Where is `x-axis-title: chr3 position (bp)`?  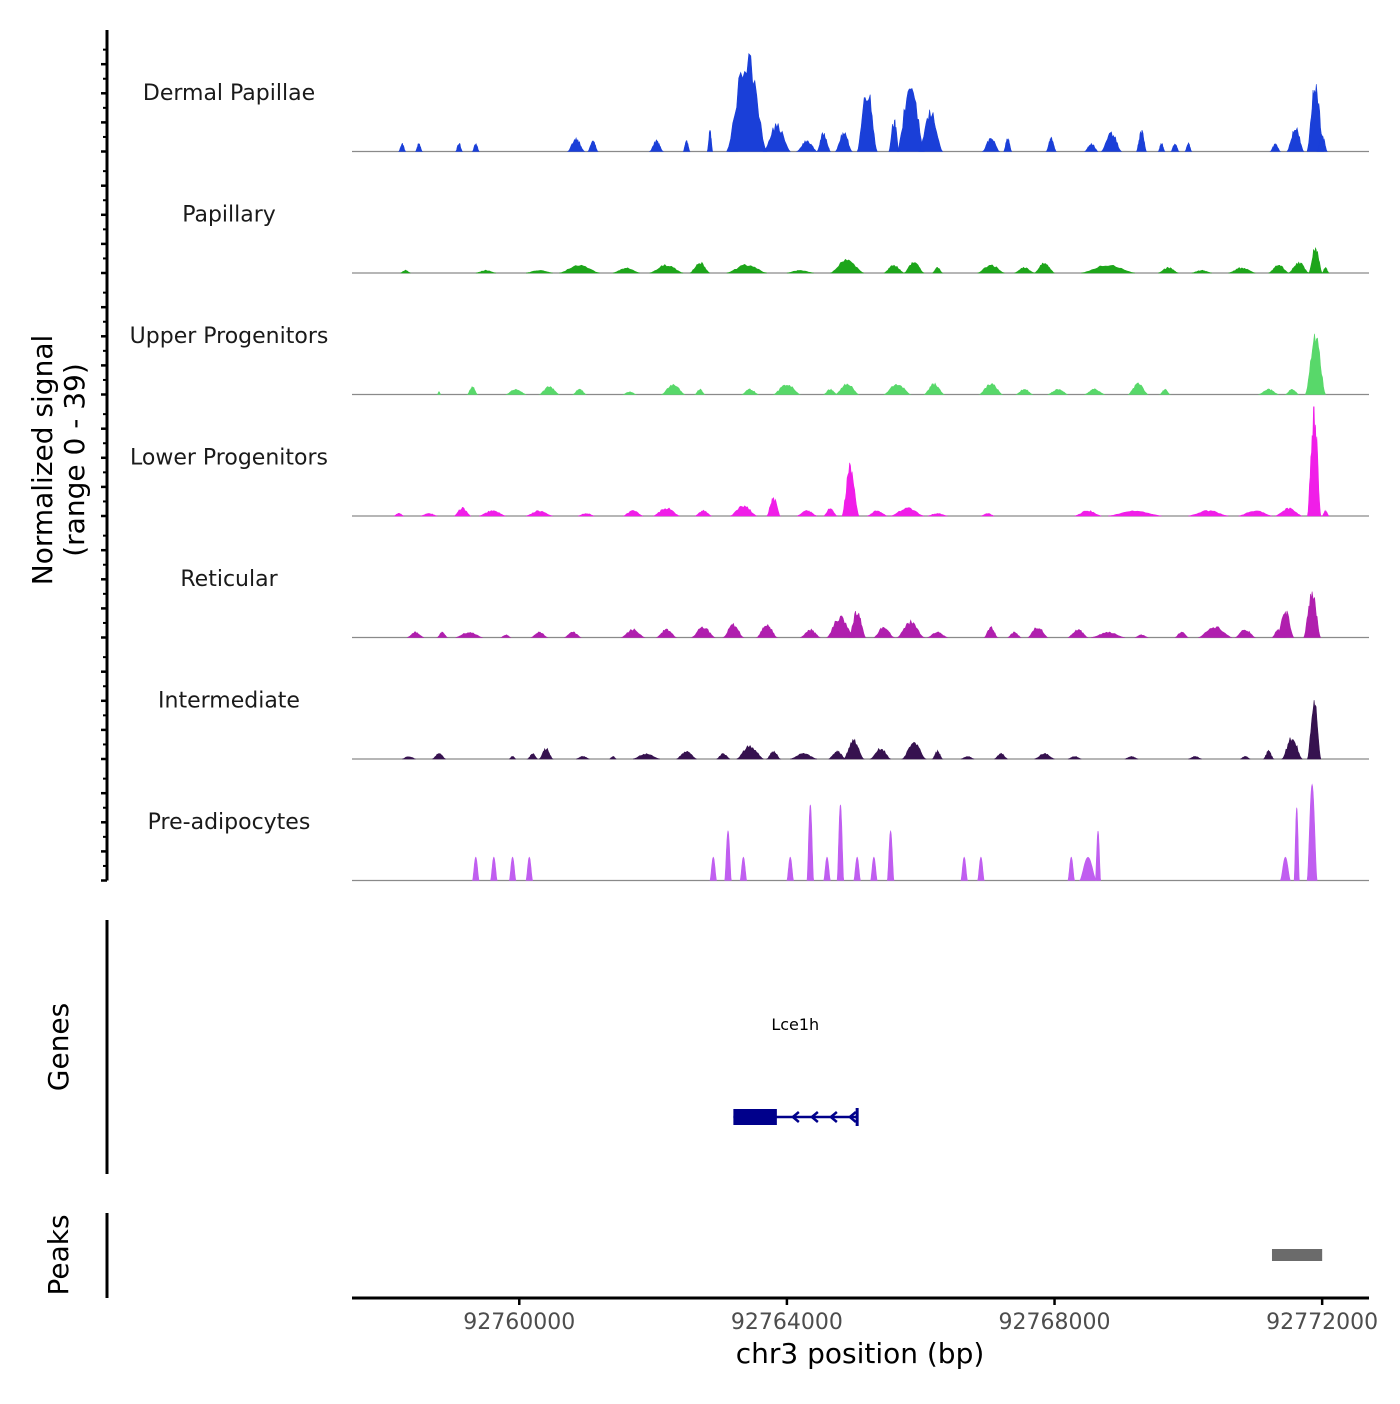 x-axis-title: chr3 position (bp) is located at coordinates (860, 1353).